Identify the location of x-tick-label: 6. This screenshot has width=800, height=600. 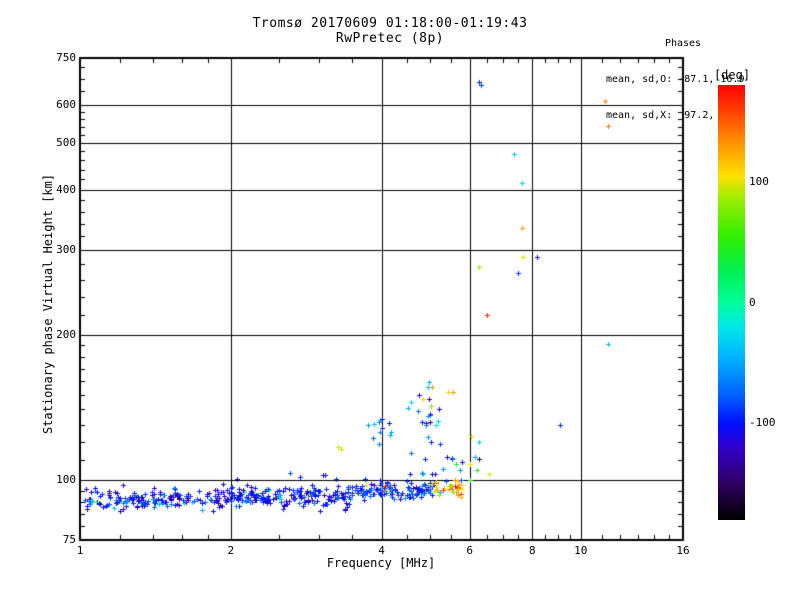
(469, 550).